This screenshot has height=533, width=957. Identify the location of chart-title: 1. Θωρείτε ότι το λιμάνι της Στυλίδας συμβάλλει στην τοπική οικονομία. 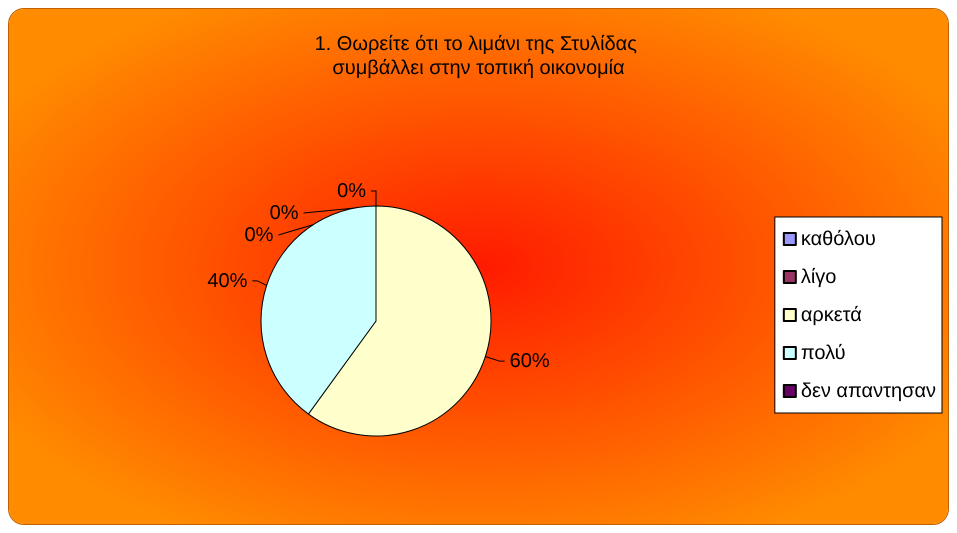
(478, 56).